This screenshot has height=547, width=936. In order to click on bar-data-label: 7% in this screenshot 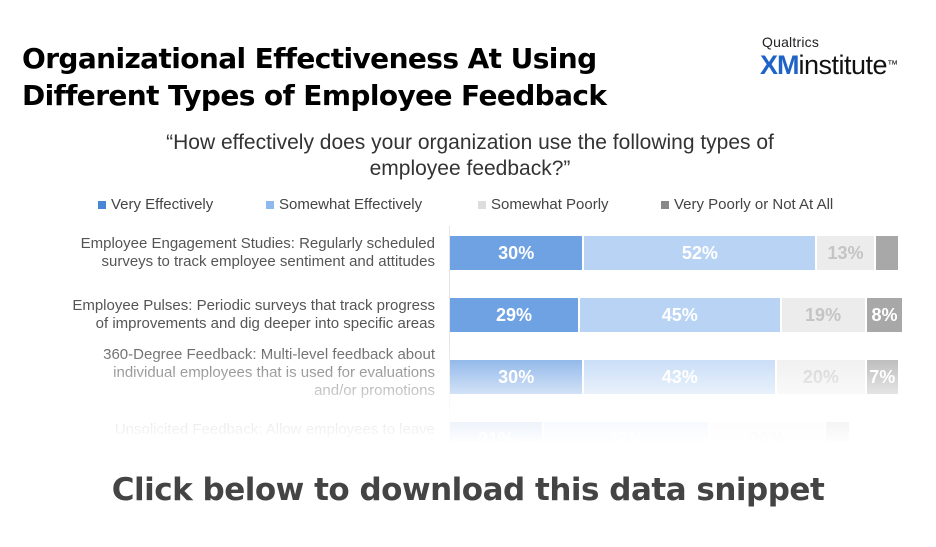, I will do `click(882, 376)`.